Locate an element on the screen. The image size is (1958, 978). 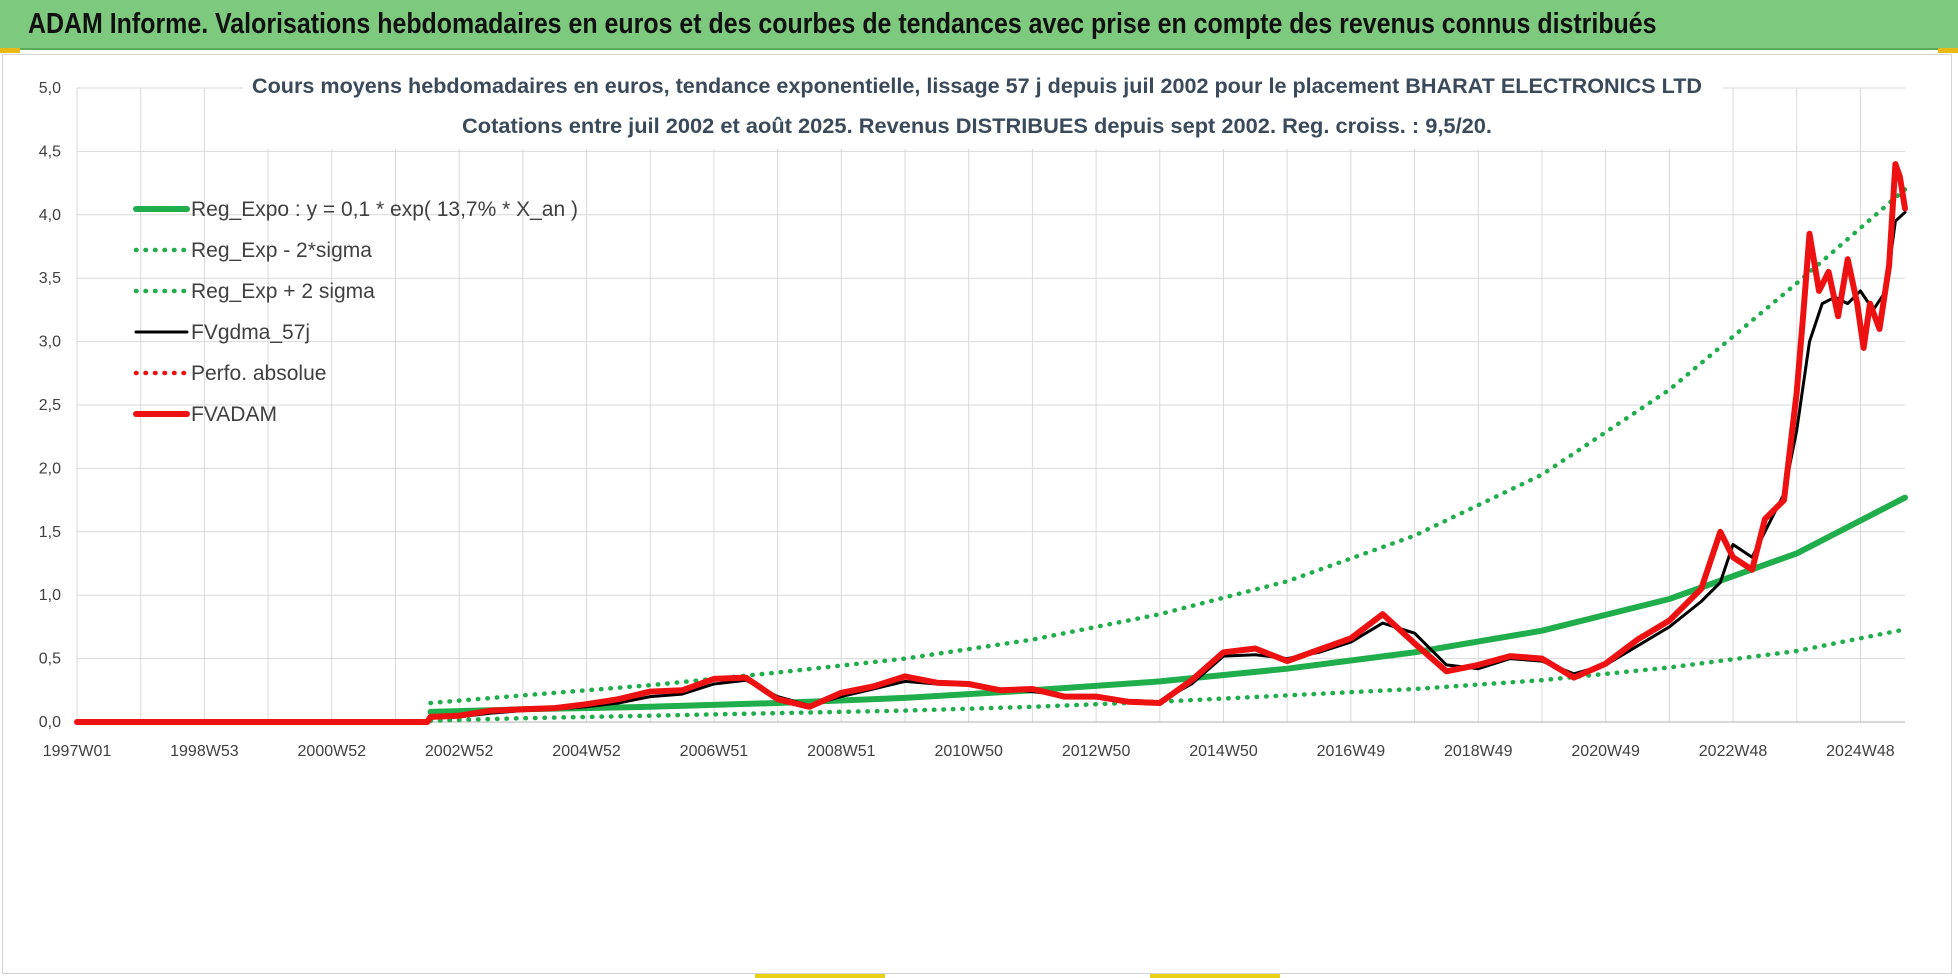
x-tick-label: 2002W52 is located at coordinates (459, 751).